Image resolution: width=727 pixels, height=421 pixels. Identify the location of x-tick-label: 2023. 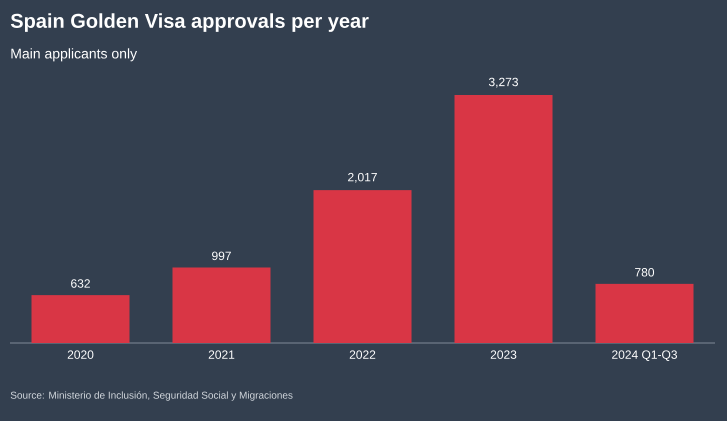
(503, 354).